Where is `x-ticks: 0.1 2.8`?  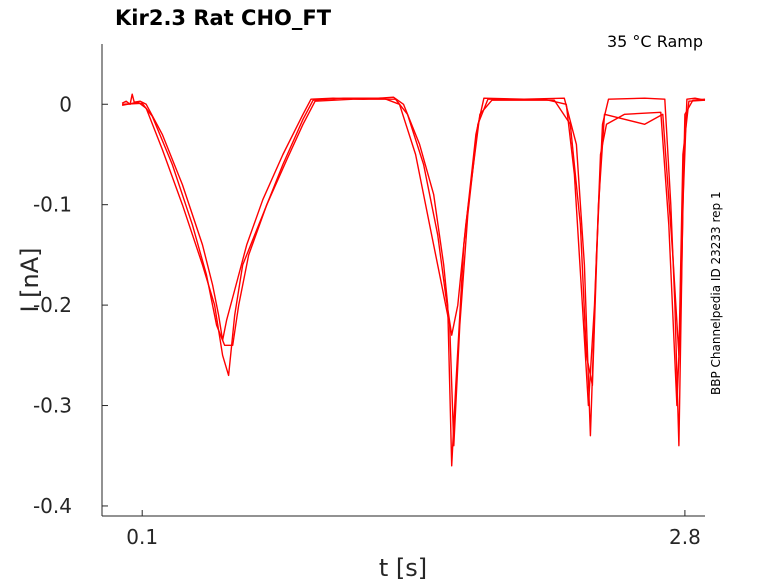 x-ticks: 0.1 2.8 is located at coordinates (413, 529).